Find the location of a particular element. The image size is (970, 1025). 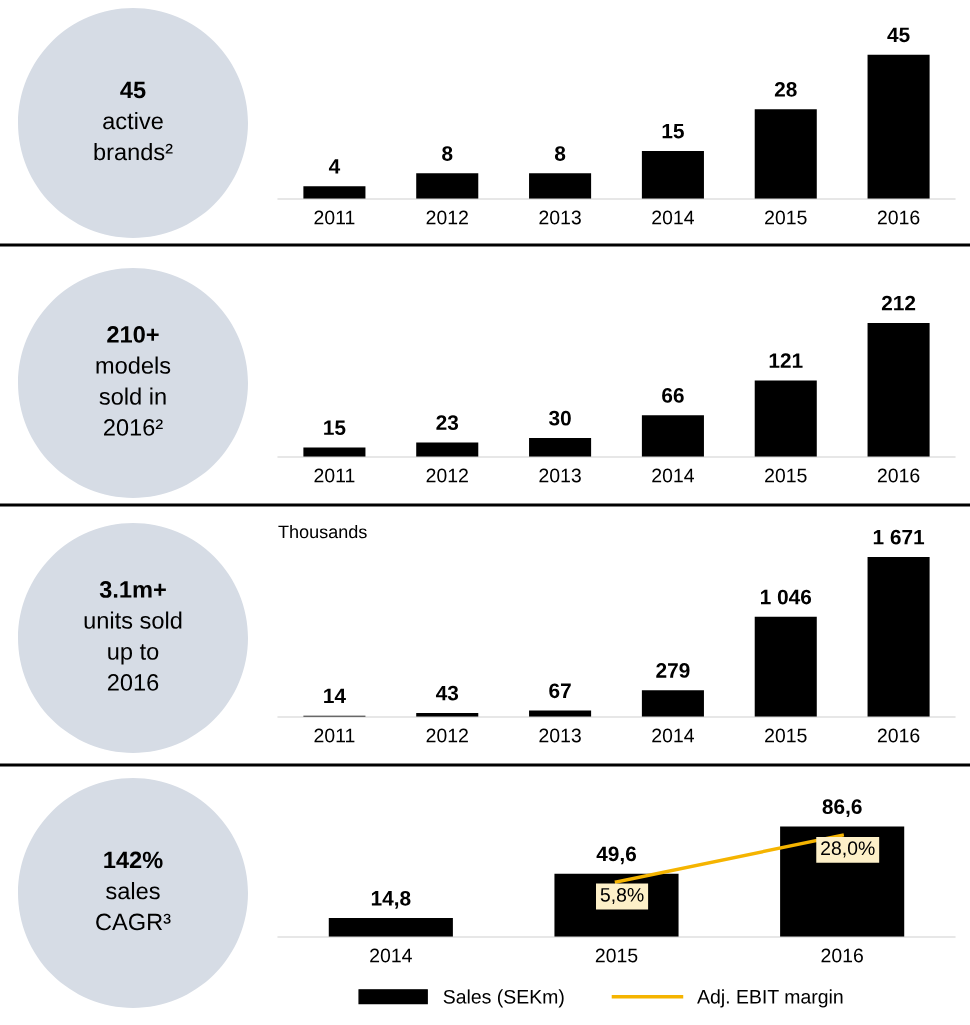

data-label: 23 is located at coordinates (447, 423).